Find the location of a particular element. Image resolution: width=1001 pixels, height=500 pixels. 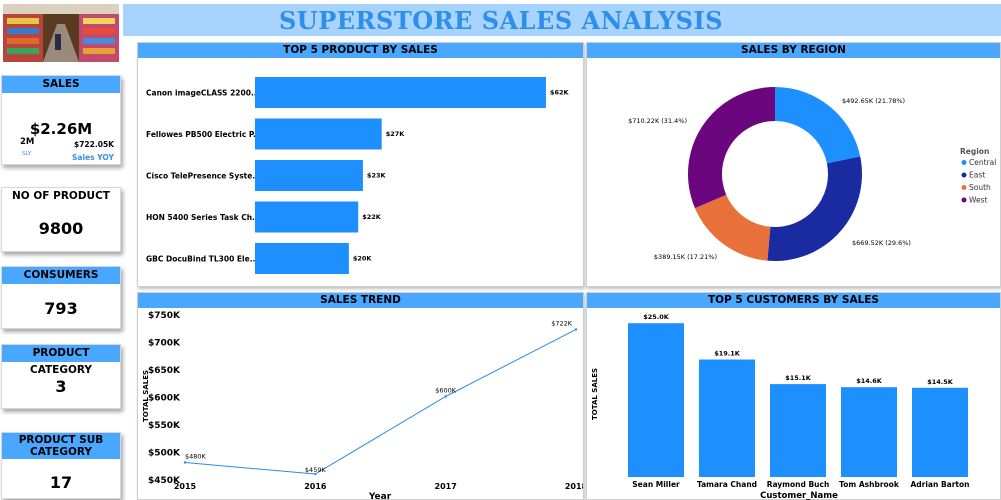

kpi-sales-label: SALES is located at coordinates (61, 84).